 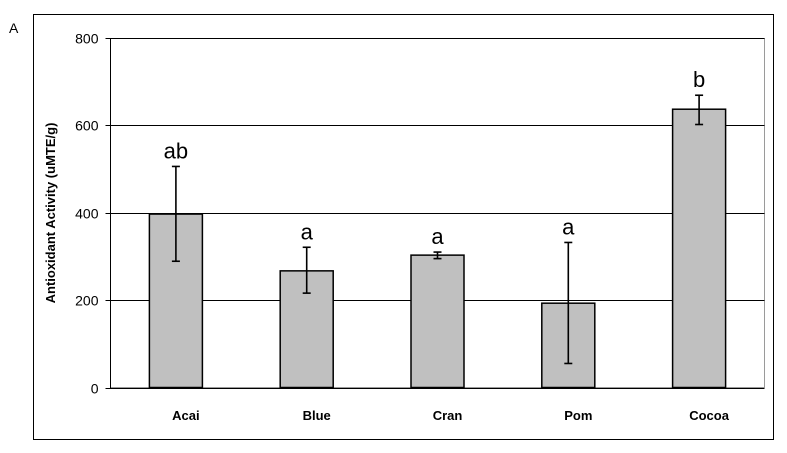 What do you see at coordinates (95, 389) in the screenshot?
I see `y-tick-label: 0` at bounding box center [95, 389].